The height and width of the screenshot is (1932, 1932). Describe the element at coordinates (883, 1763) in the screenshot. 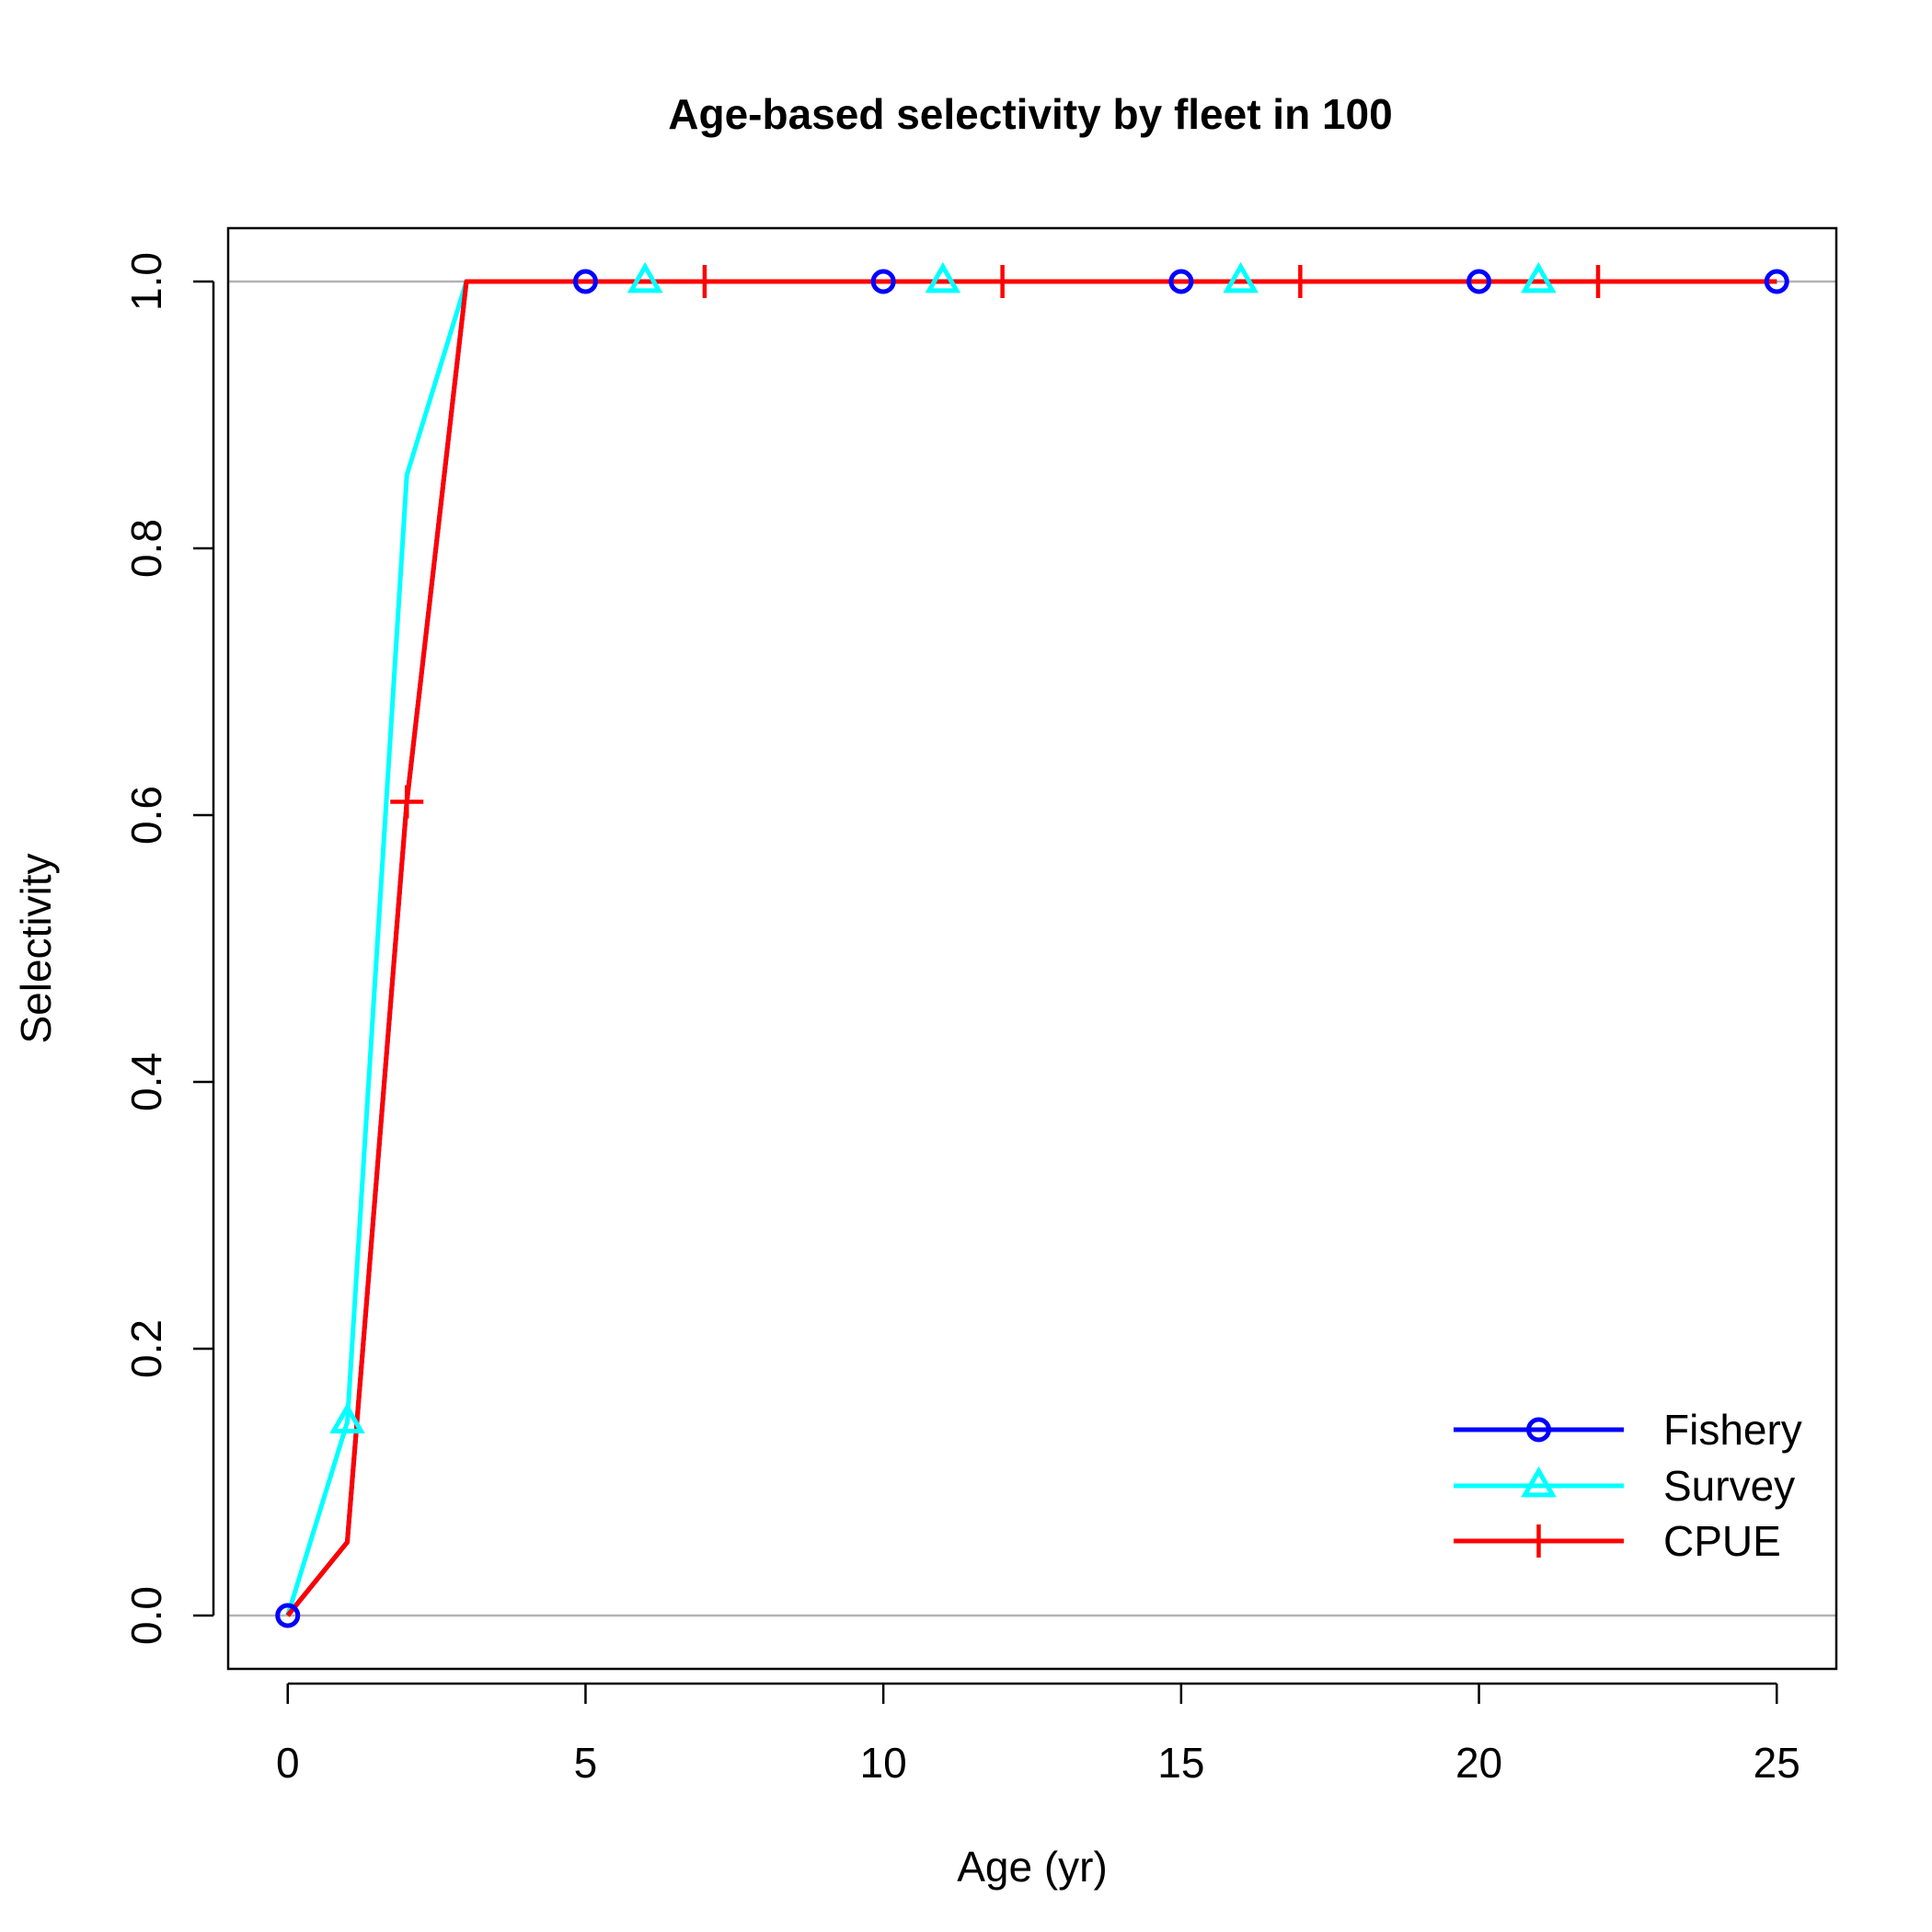

I see `x-tick-label: 10` at that location.